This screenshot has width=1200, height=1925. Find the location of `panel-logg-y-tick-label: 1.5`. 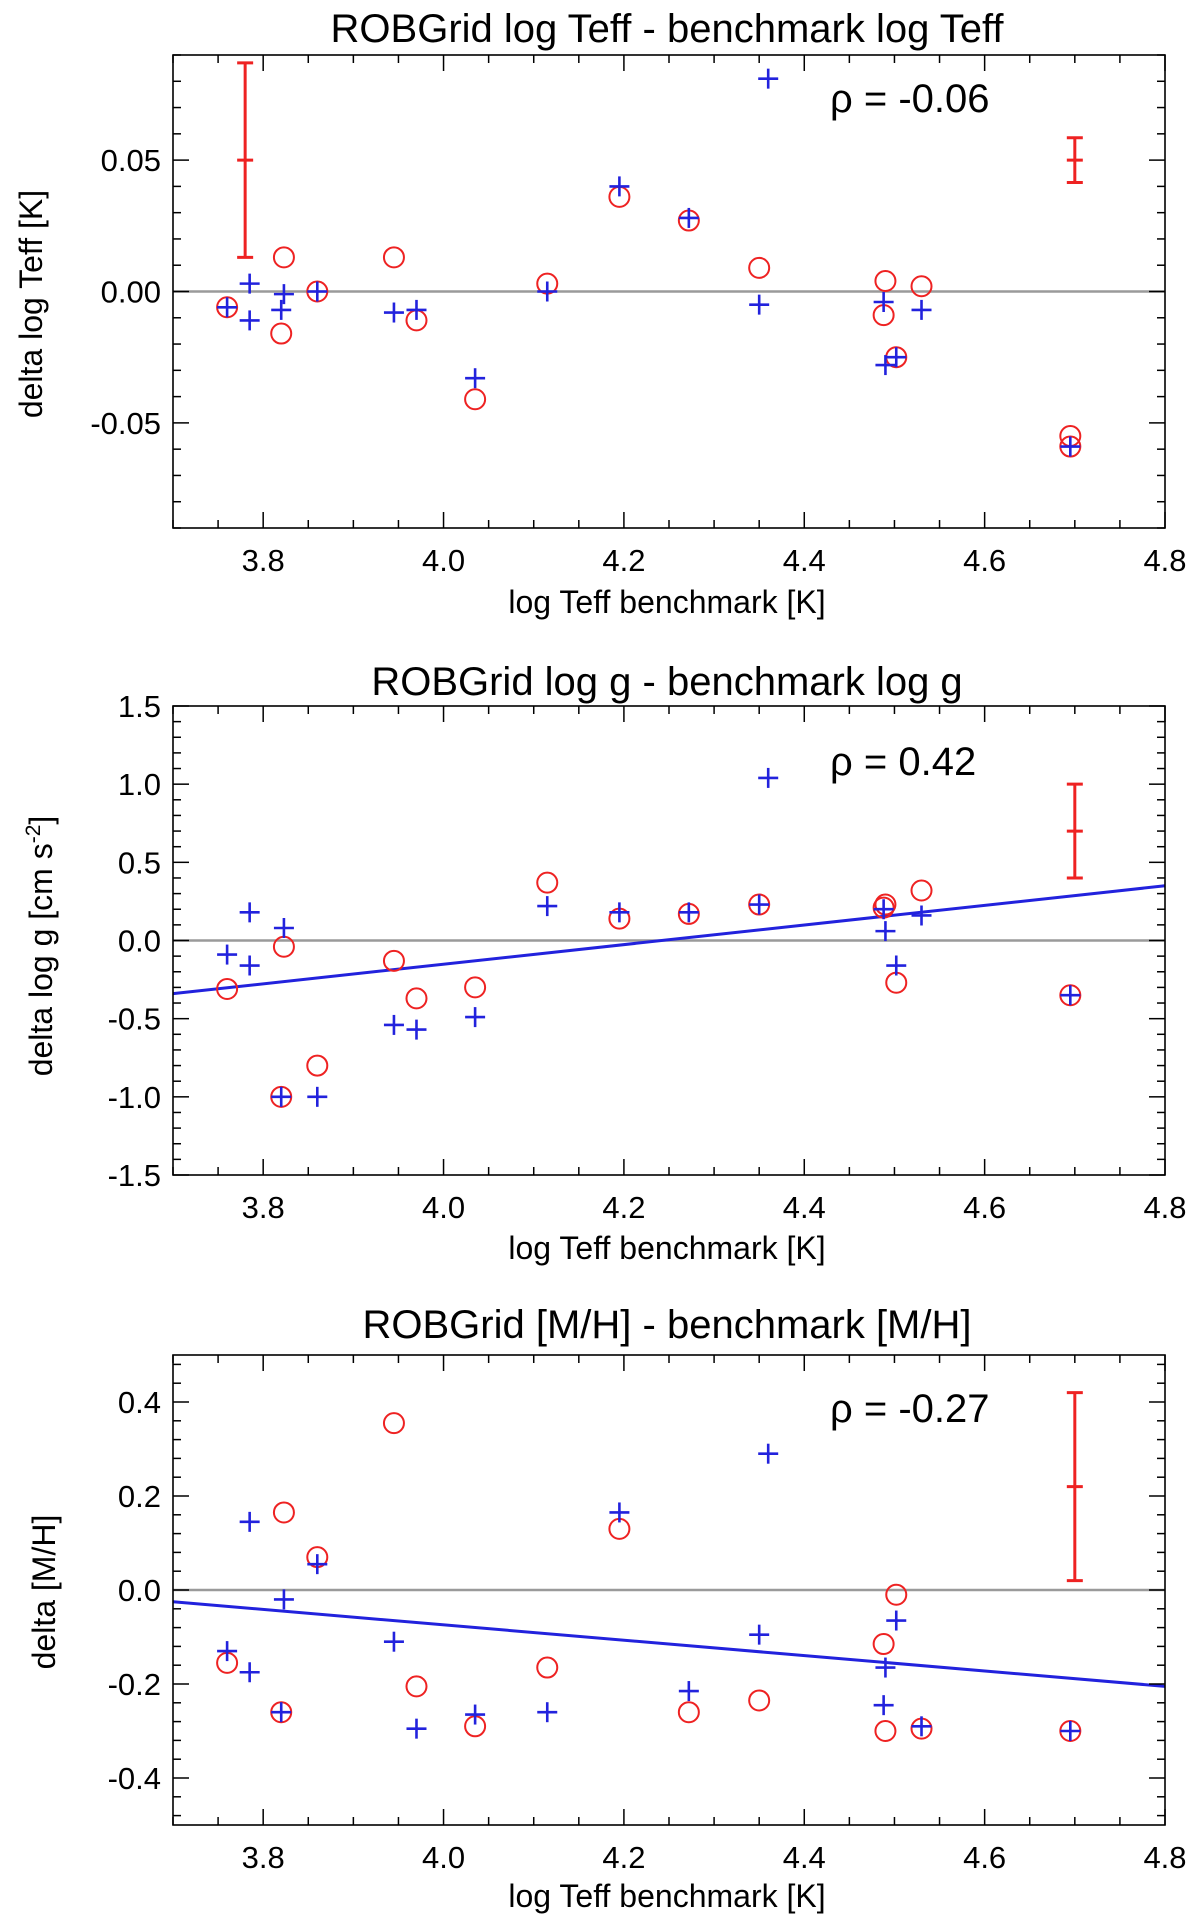

panel-logg-y-tick-label: 1.5 is located at coordinates (139, 706).